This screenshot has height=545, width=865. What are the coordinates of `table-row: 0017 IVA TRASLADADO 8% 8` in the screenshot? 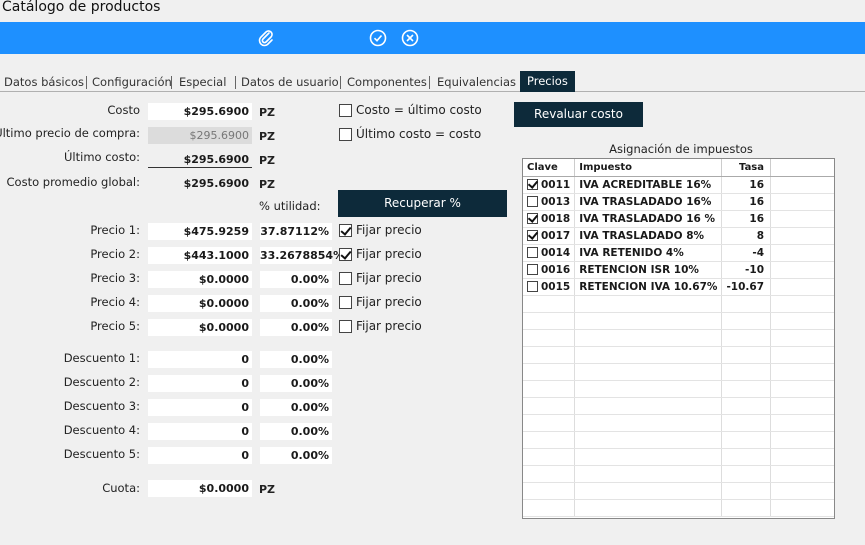 It's located at (678, 236).